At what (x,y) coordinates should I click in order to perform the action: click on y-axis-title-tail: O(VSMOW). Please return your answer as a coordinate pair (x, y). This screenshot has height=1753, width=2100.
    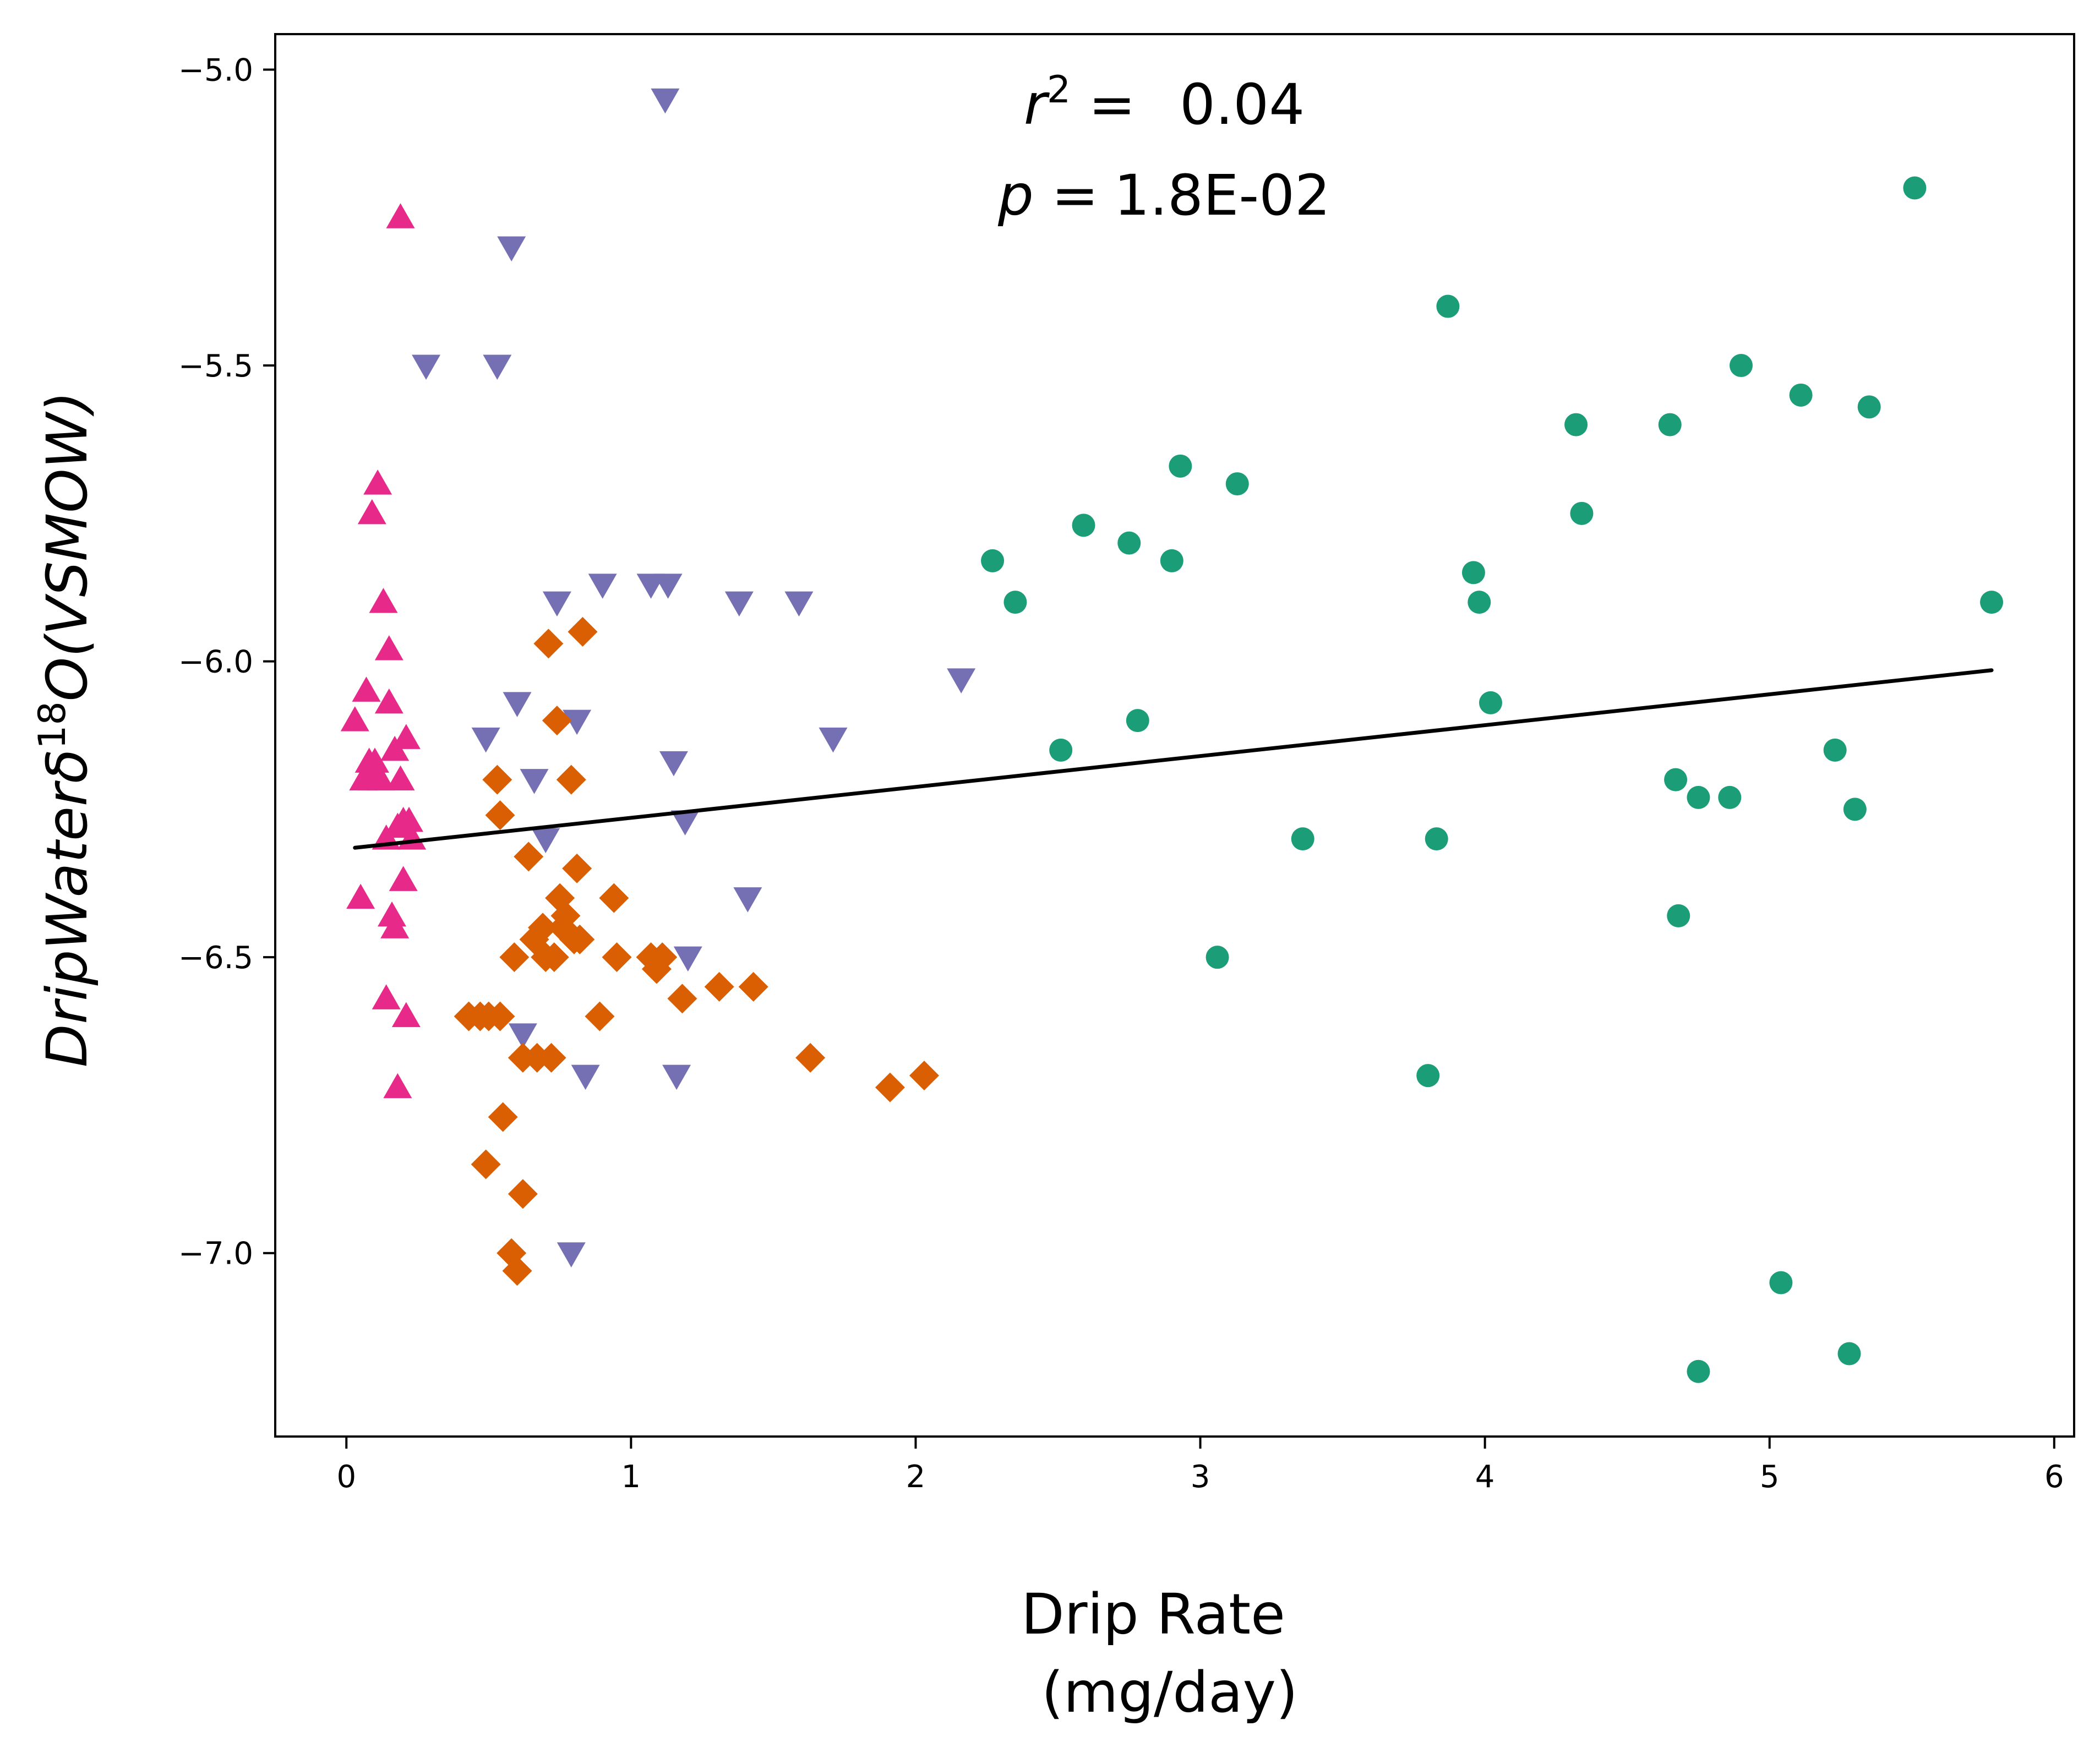
    Looking at the image, I should click on (67, 546).